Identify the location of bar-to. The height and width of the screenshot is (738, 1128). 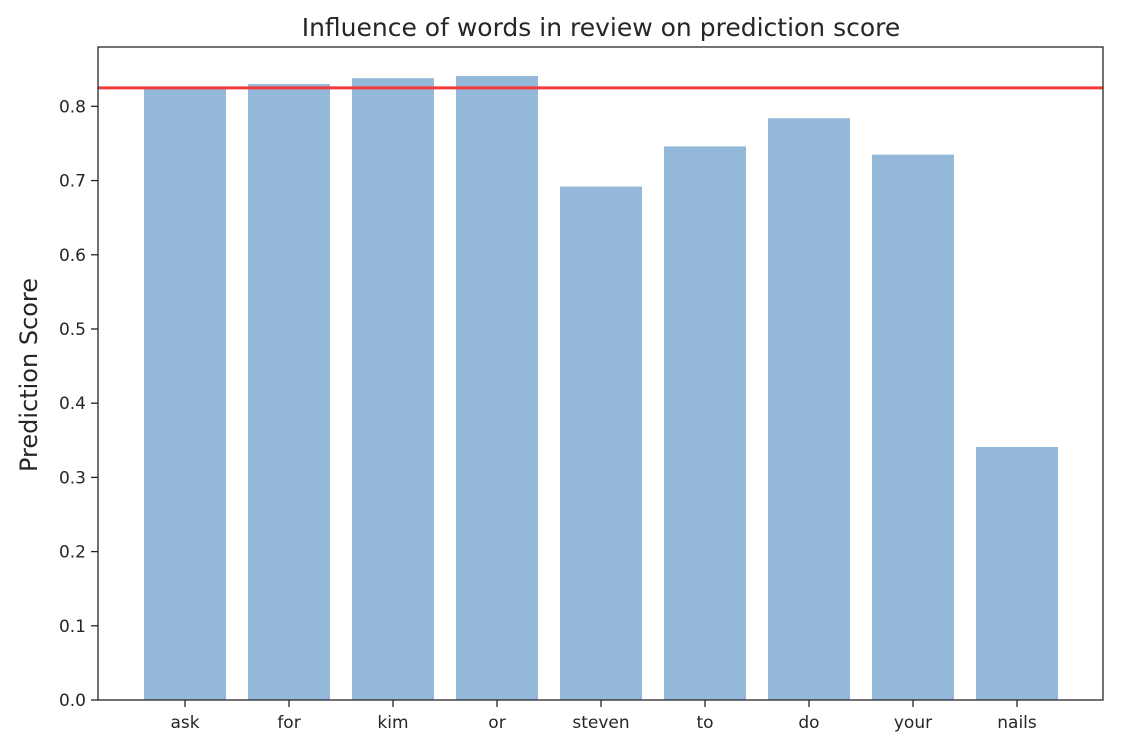
(705, 423).